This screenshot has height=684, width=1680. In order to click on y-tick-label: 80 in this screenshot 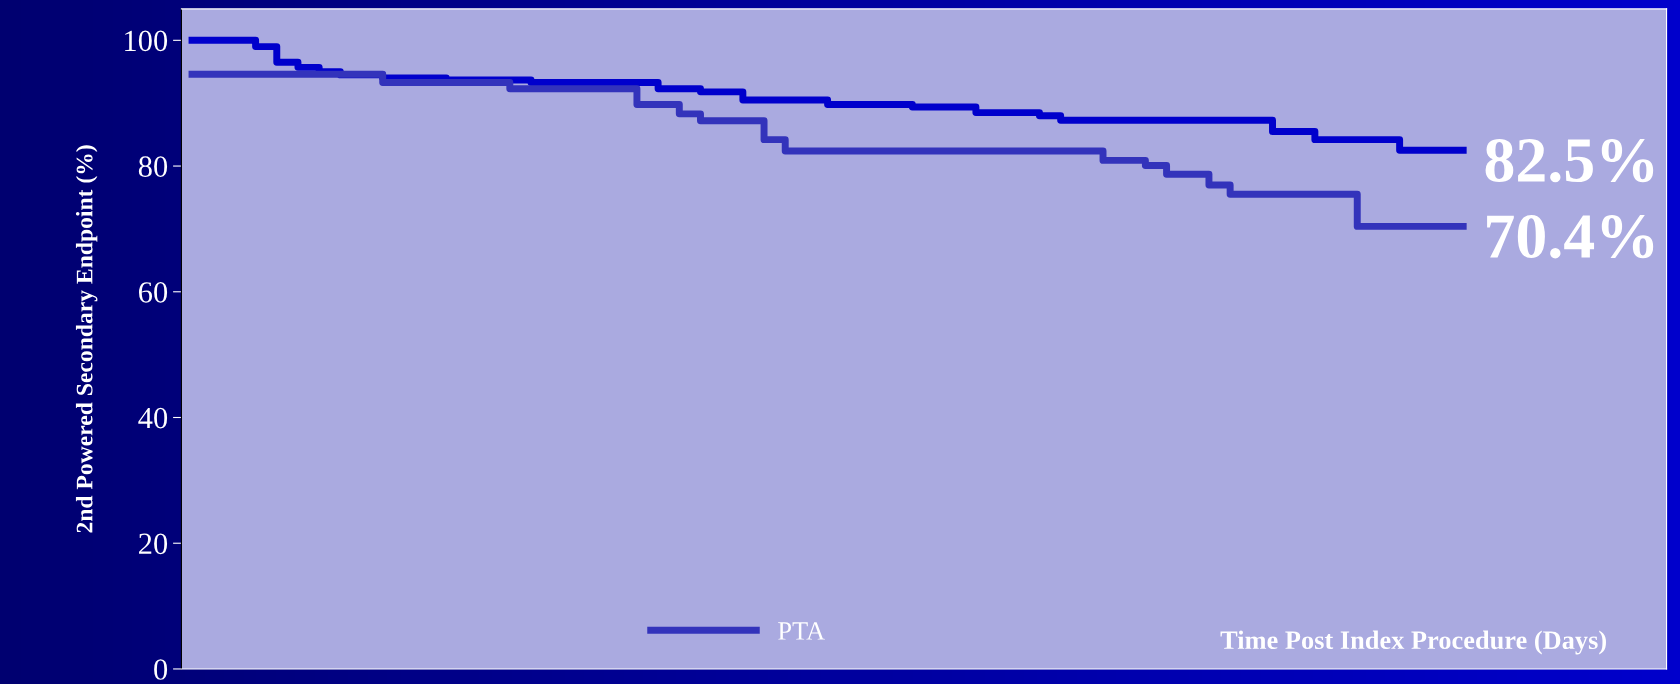, I will do `click(153, 166)`.